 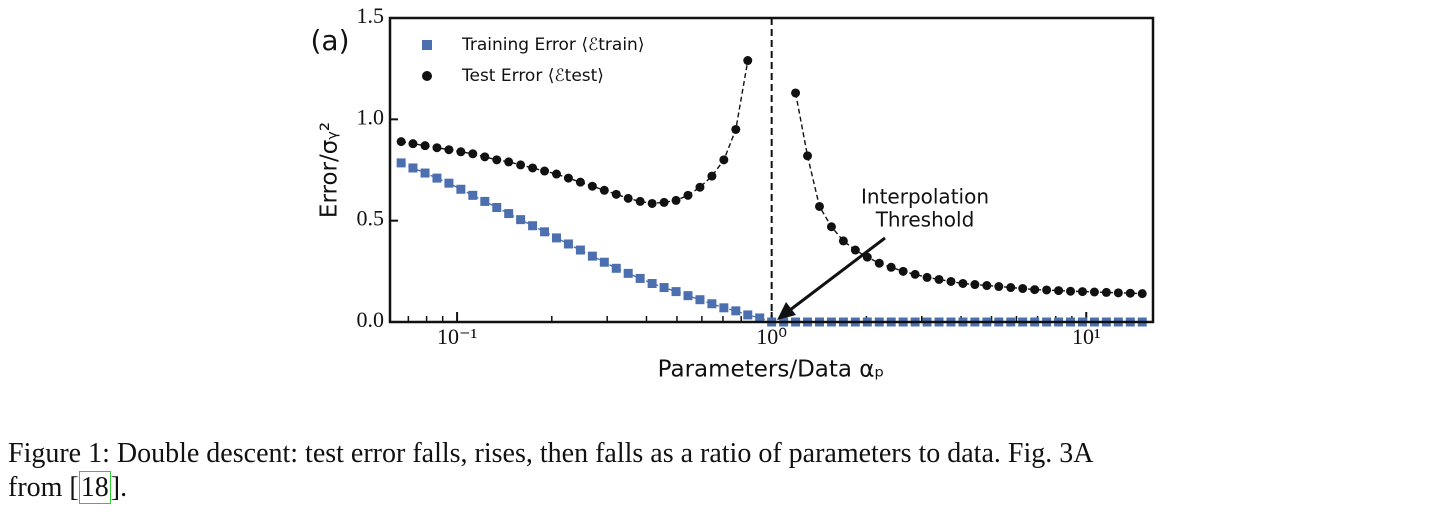 What do you see at coordinates (371, 319) in the screenshot?
I see `y-tick-label: 0.0` at bounding box center [371, 319].